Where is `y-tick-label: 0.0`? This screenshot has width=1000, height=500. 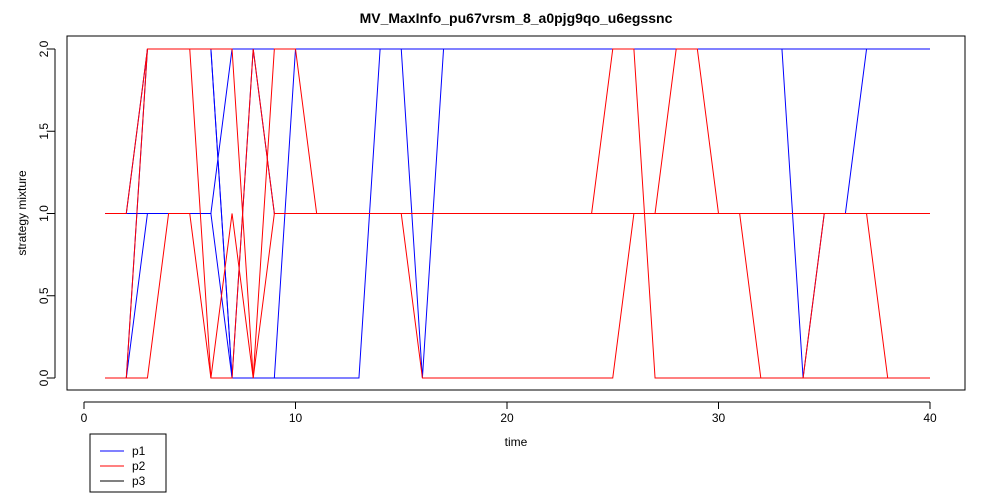
y-tick-label: 0.0 is located at coordinates (44, 377).